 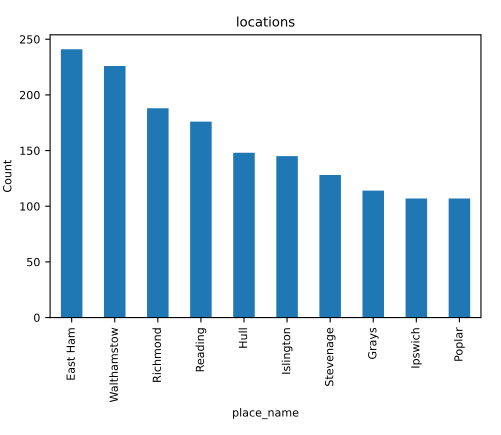 I want to click on x-tick-label: Stevenage, so click(x=330, y=357).